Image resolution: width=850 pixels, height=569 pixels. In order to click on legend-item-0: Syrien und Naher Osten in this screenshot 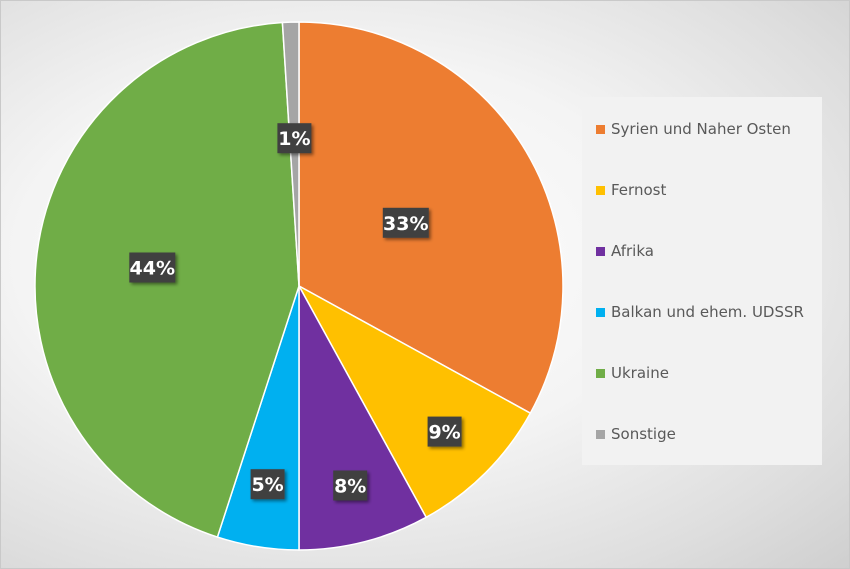, I will do `click(693, 129)`.